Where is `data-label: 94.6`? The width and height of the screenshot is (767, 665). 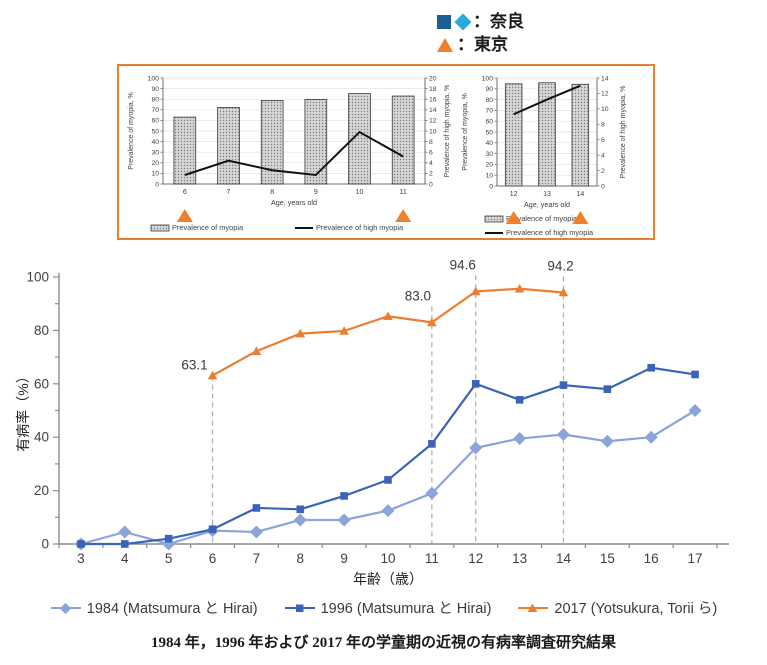
data-label: 94.6 is located at coordinates (463, 264).